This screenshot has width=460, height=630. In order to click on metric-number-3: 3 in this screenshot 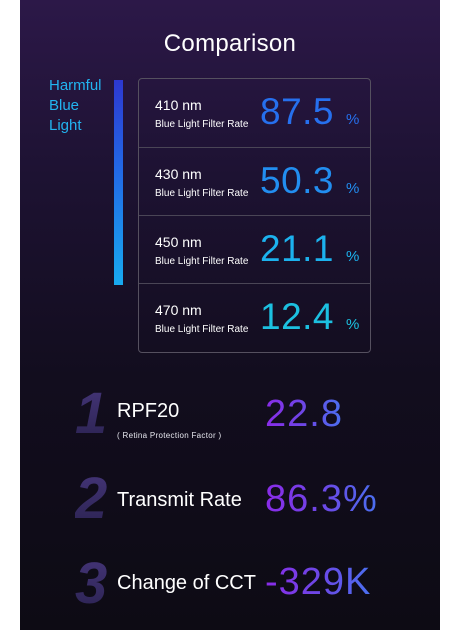, I will do `click(91, 583)`.